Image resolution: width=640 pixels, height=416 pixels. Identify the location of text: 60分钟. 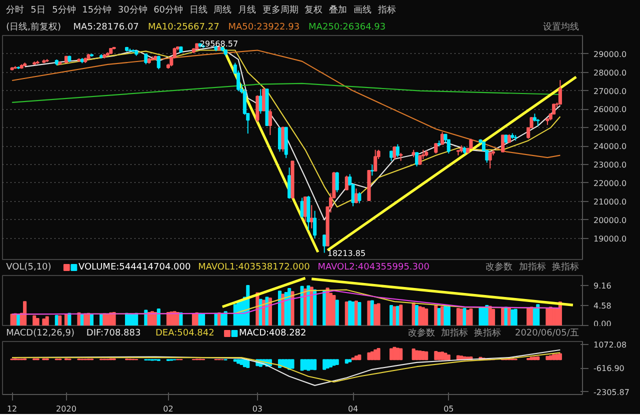
(169, 10).